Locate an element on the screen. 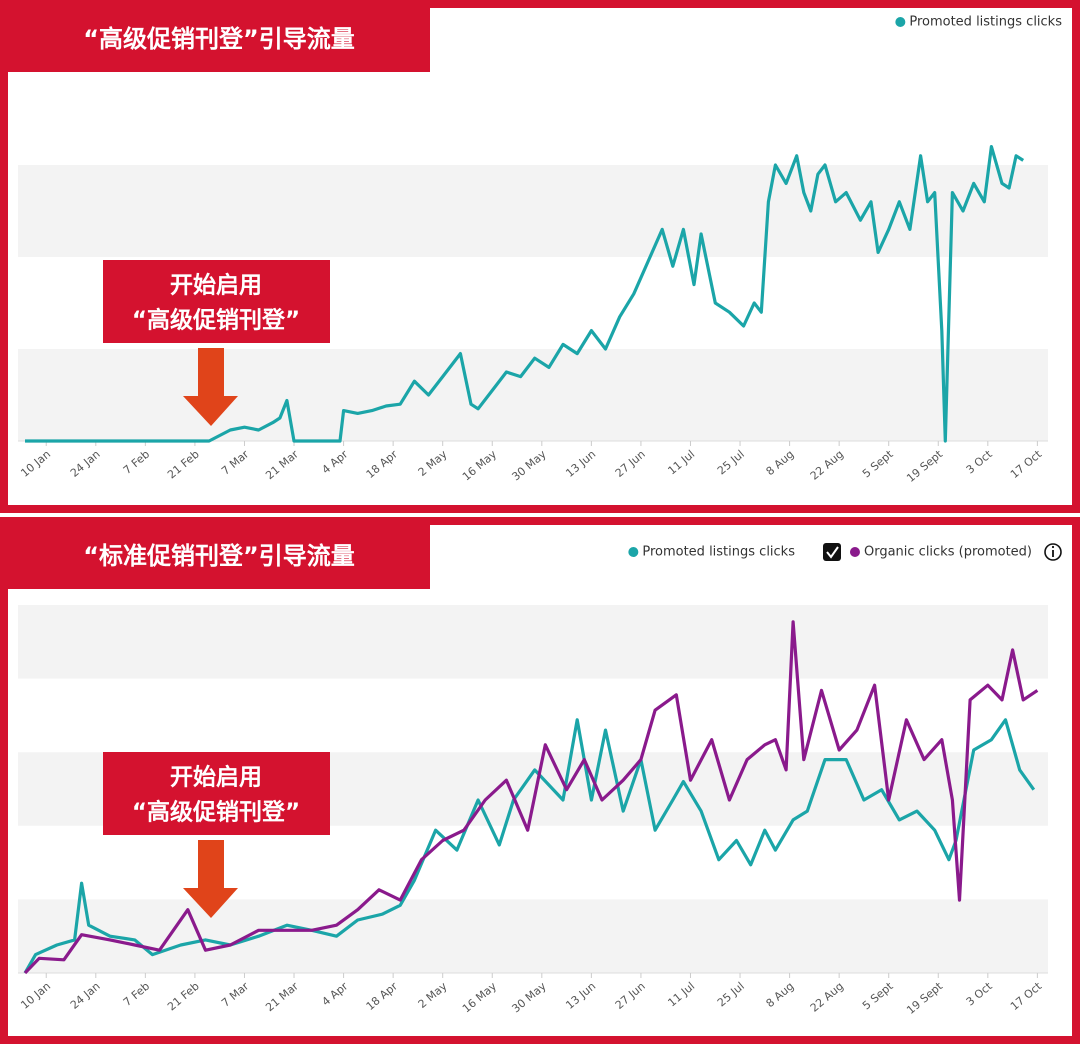  chart-title: “标准促销刊登”引导流量 is located at coordinates (219, 556).